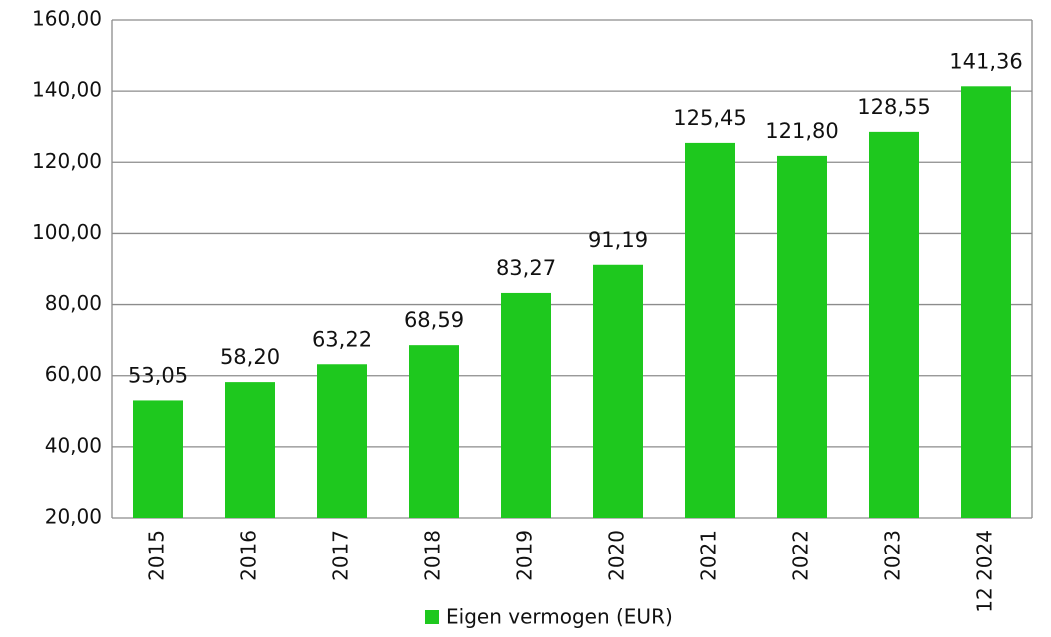 The height and width of the screenshot is (637, 1051). I want to click on x-tick-label: 2017, so click(341, 555).